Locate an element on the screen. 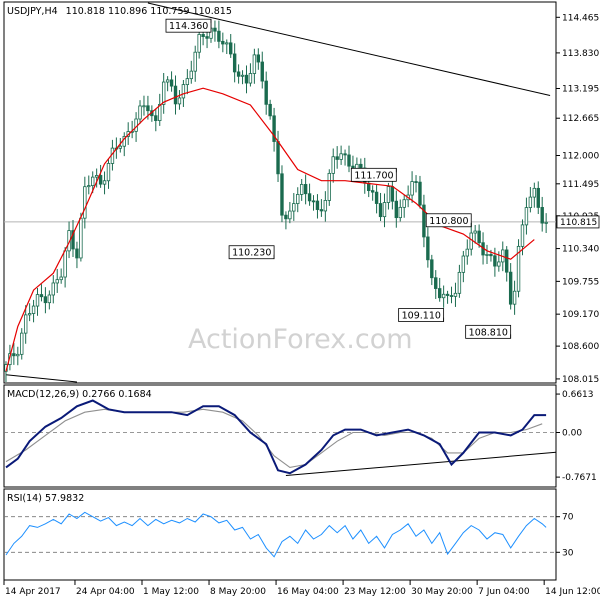  macd-title: MACD(12,26,9) 0.2766 0.1684 is located at coordinates (79, 394).